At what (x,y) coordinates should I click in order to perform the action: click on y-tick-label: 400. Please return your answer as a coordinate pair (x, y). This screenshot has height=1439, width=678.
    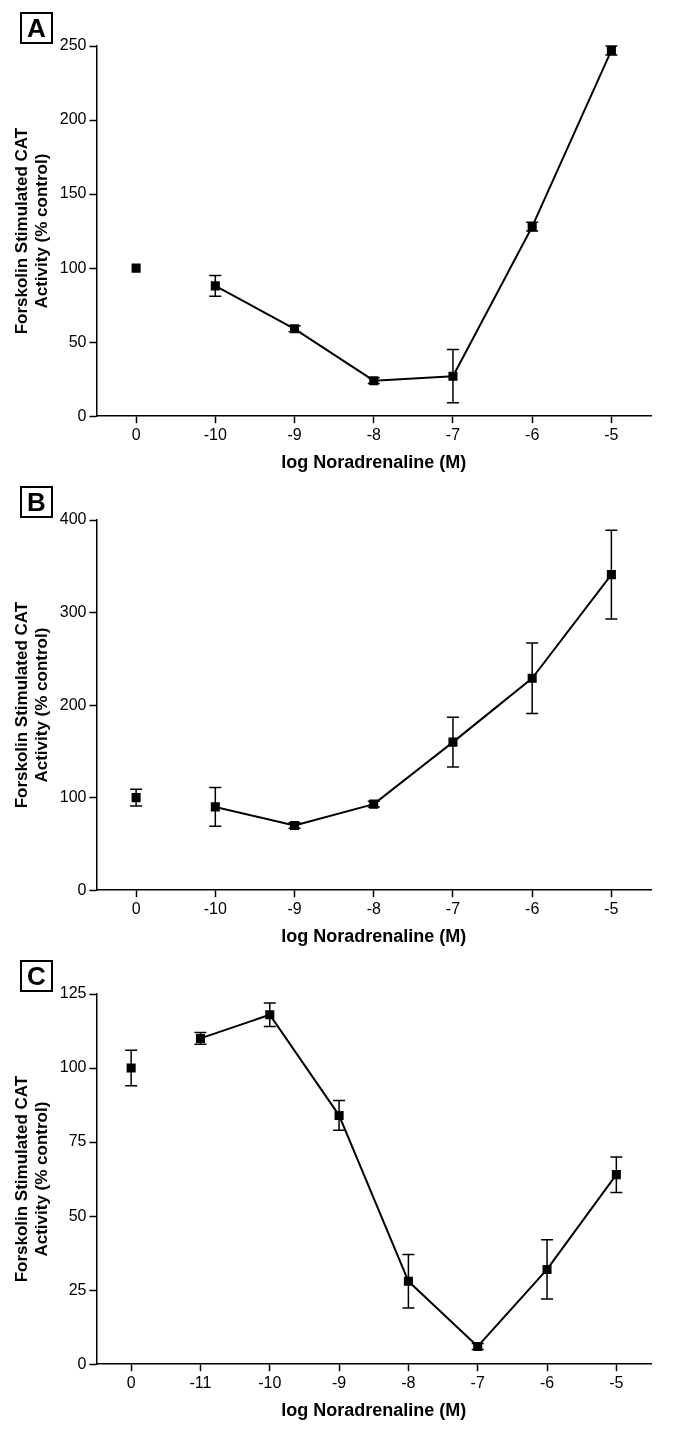
    Looking at the image, I should click on (73, 519).